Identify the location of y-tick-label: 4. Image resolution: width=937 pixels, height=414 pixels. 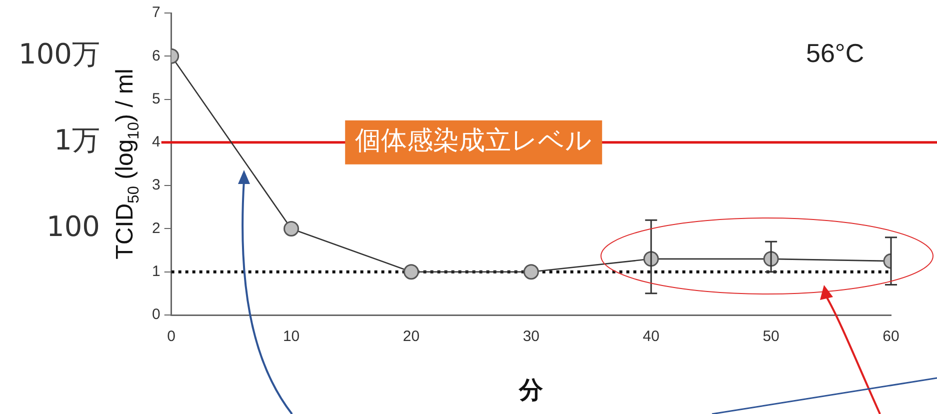
(156, 142).